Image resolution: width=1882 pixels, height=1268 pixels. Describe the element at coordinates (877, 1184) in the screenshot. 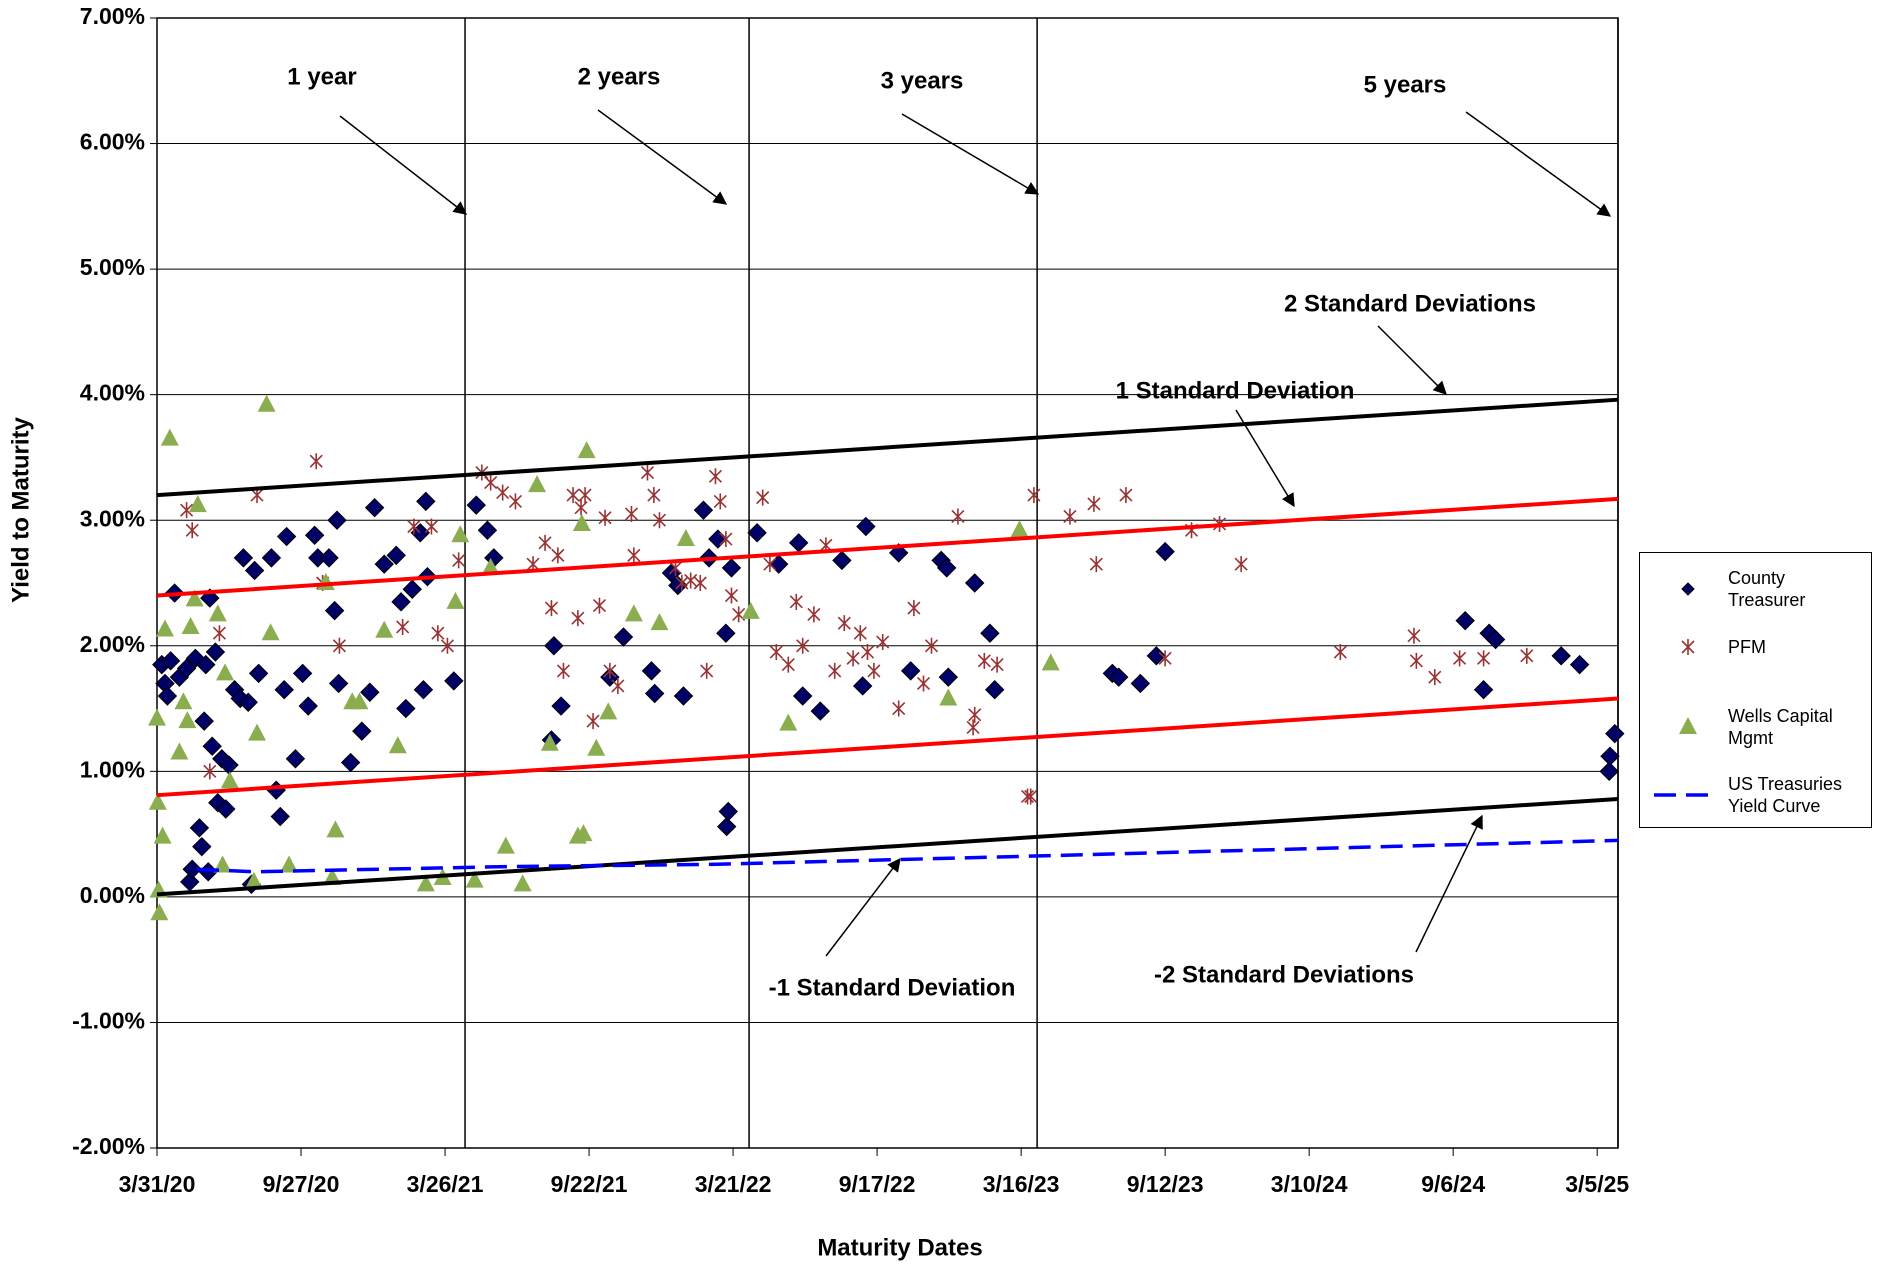

I see `x-tick-label: 9/17/22` at that location.